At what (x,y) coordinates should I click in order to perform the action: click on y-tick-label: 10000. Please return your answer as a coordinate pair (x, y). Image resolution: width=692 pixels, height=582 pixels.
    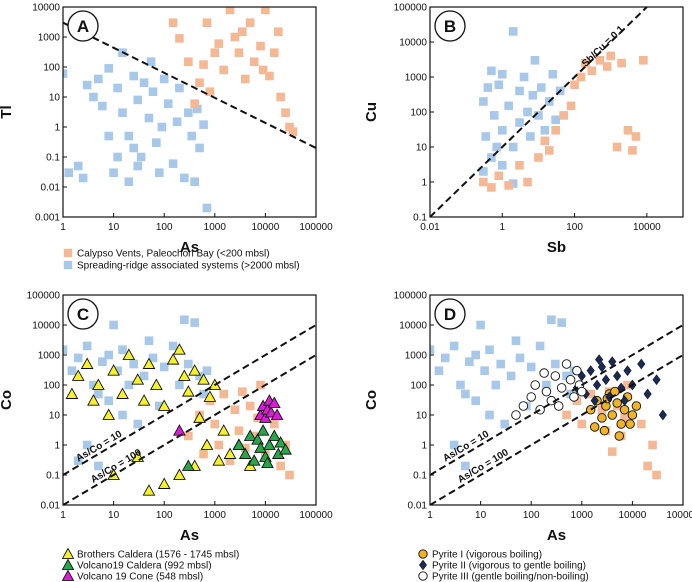
    Looking at the image, I should click on (46, 8).